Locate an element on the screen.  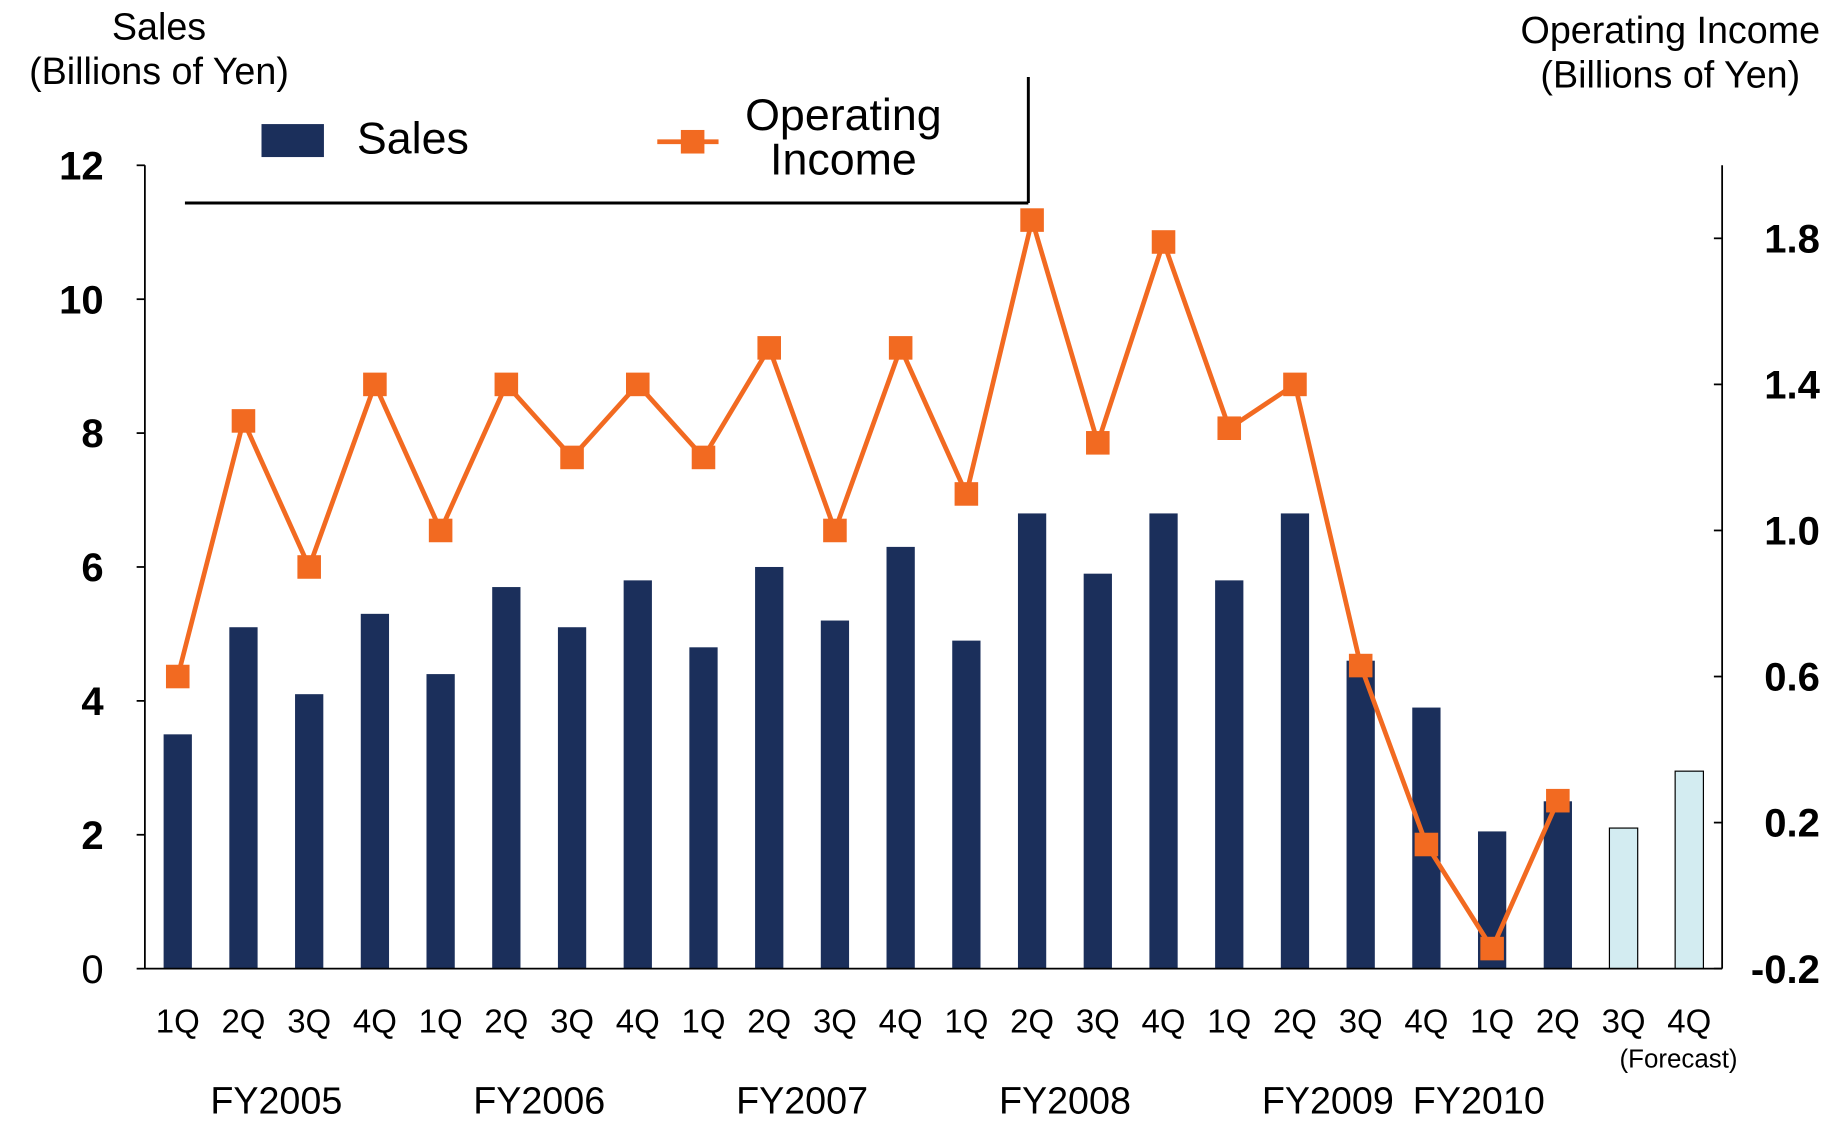
y-tick-label: 2 is located at coordinates (92, 836).